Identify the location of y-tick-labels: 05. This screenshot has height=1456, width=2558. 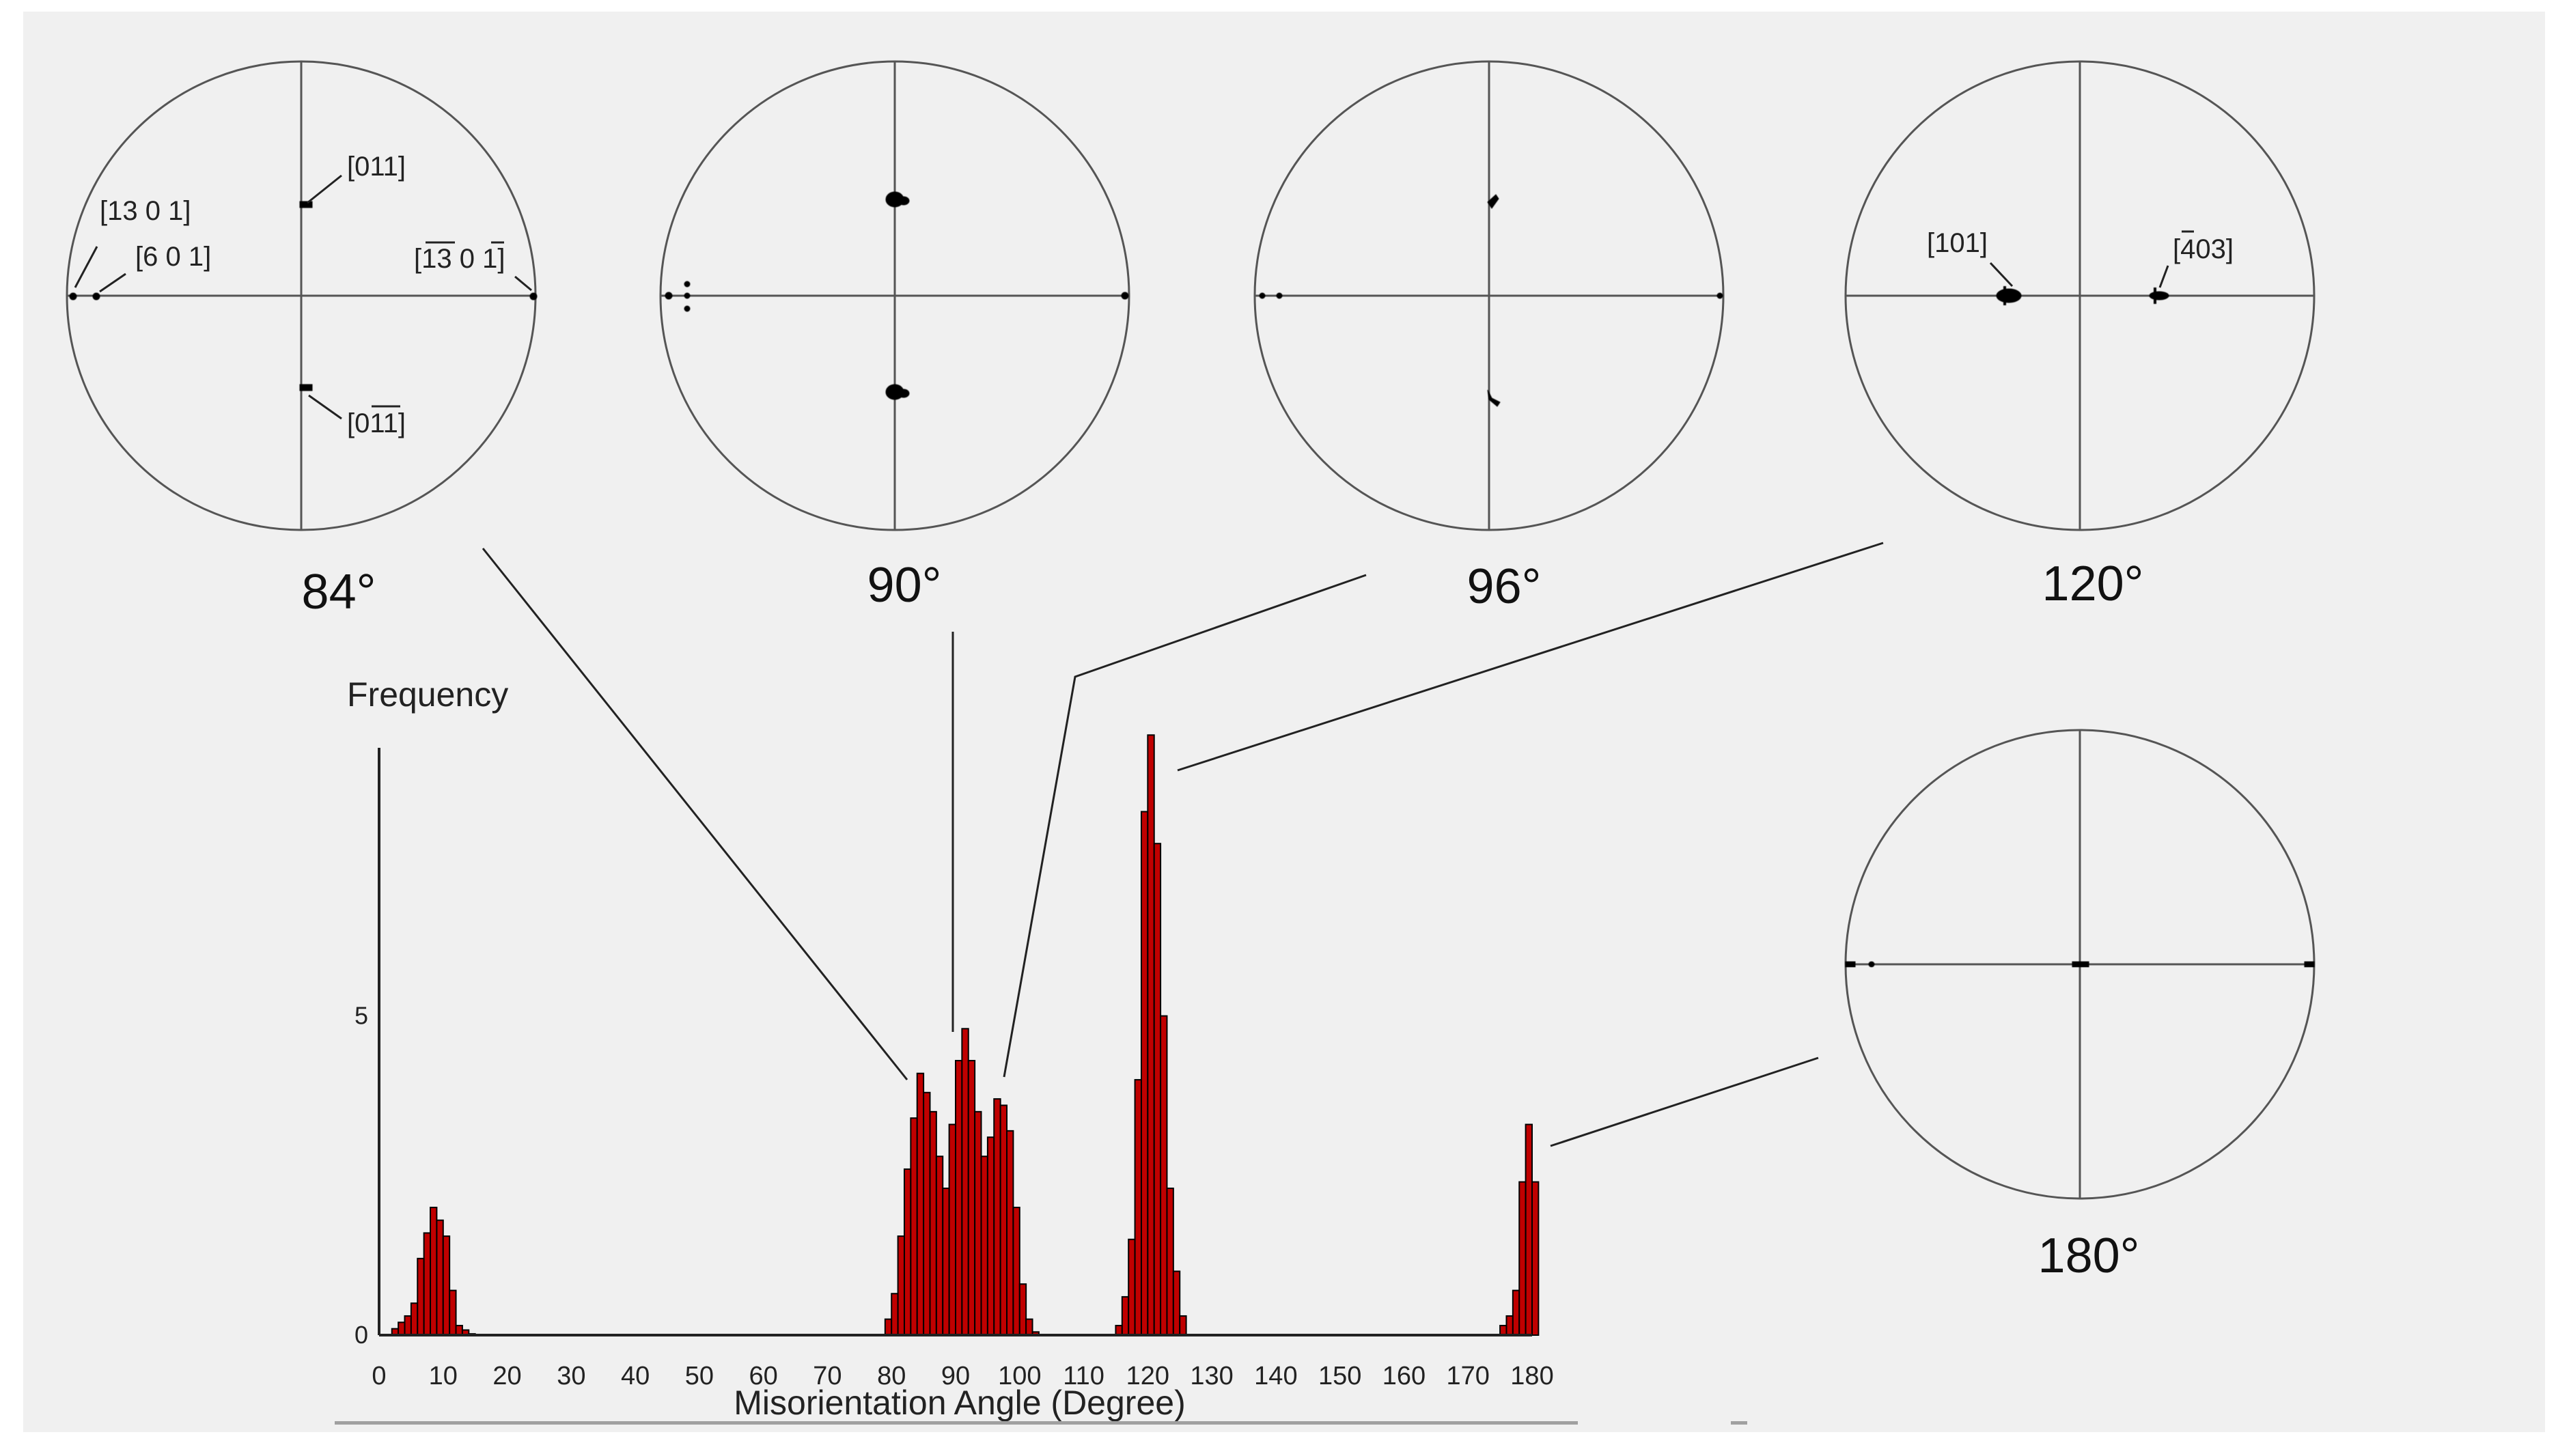
(361, 1175).